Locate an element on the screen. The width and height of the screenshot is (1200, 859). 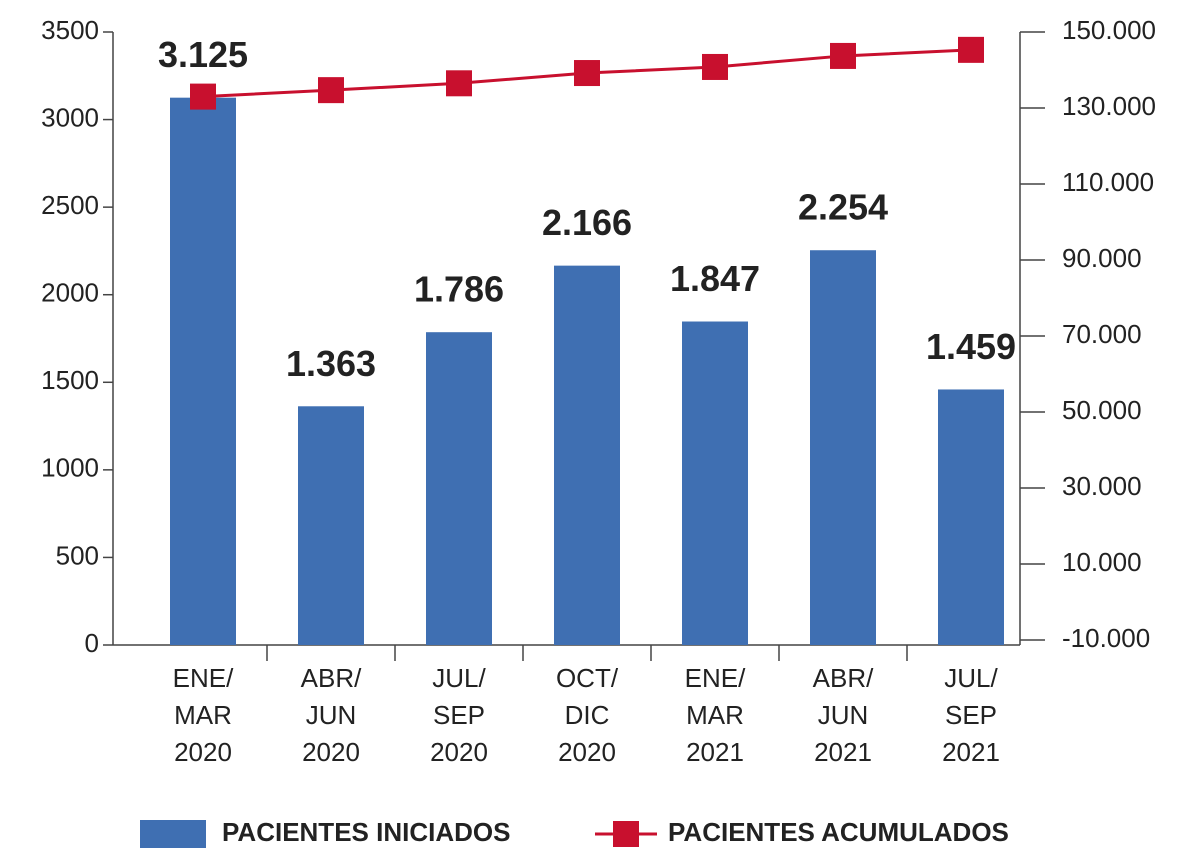
legend-label: PACIENTES INICIADOS is located at coordinates (366, 832).